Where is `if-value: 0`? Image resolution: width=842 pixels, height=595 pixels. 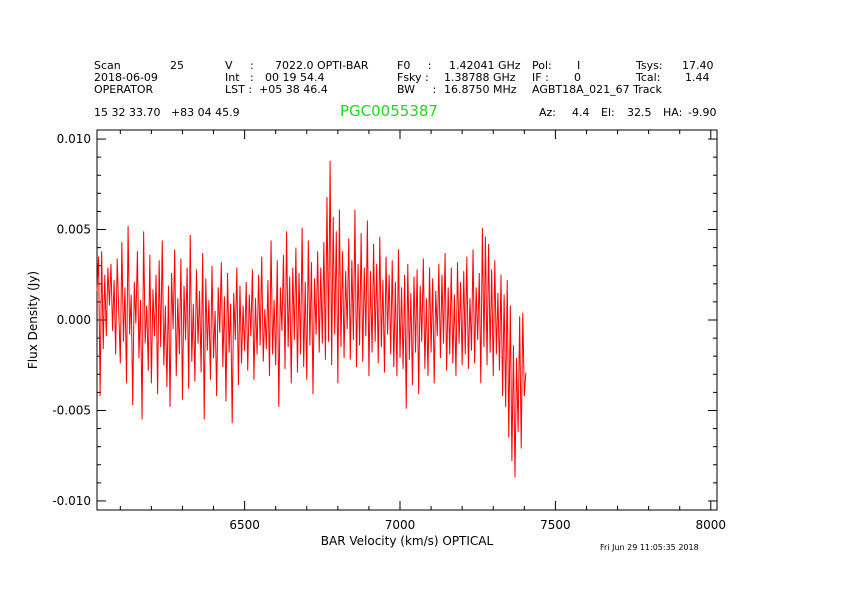
if-value: 0 is located at coordinates (577, 77).